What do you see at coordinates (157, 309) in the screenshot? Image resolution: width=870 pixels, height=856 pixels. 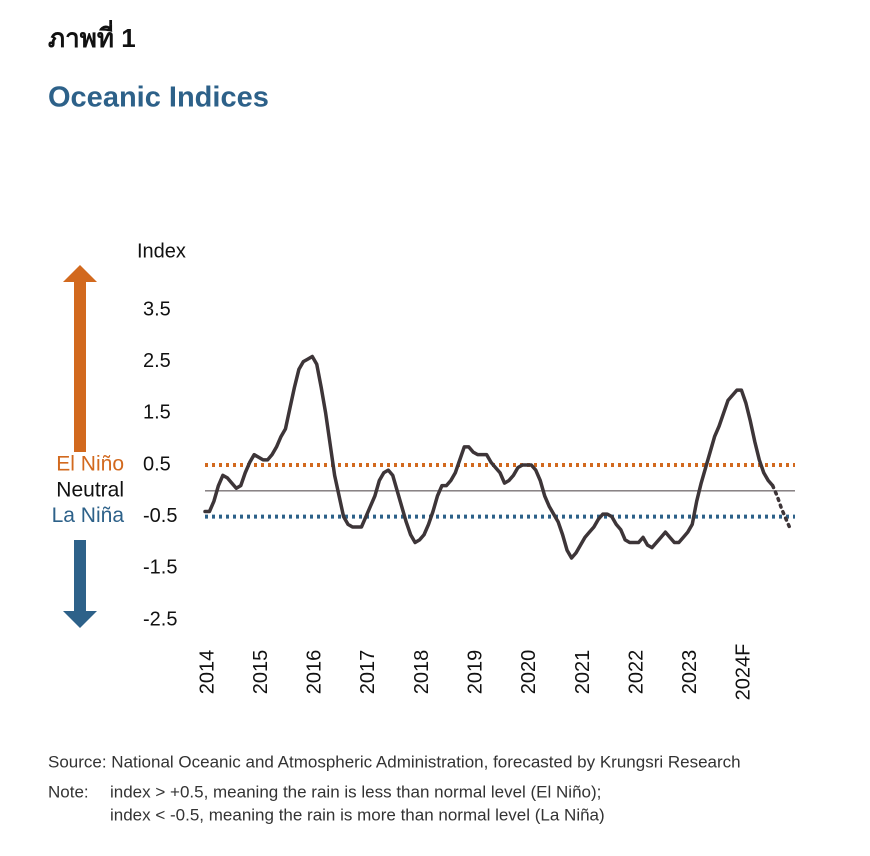 I see `y-tick-label: 3.5` at bounding box center [157, 309].